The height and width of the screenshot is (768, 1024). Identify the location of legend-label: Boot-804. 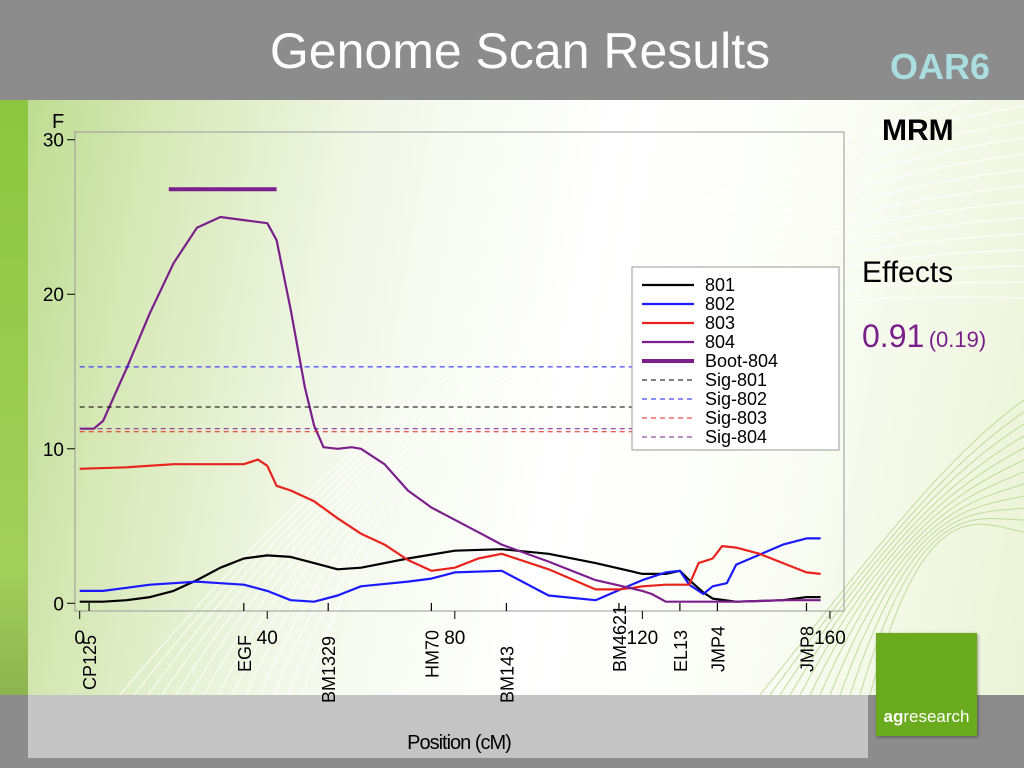
(741, 361).